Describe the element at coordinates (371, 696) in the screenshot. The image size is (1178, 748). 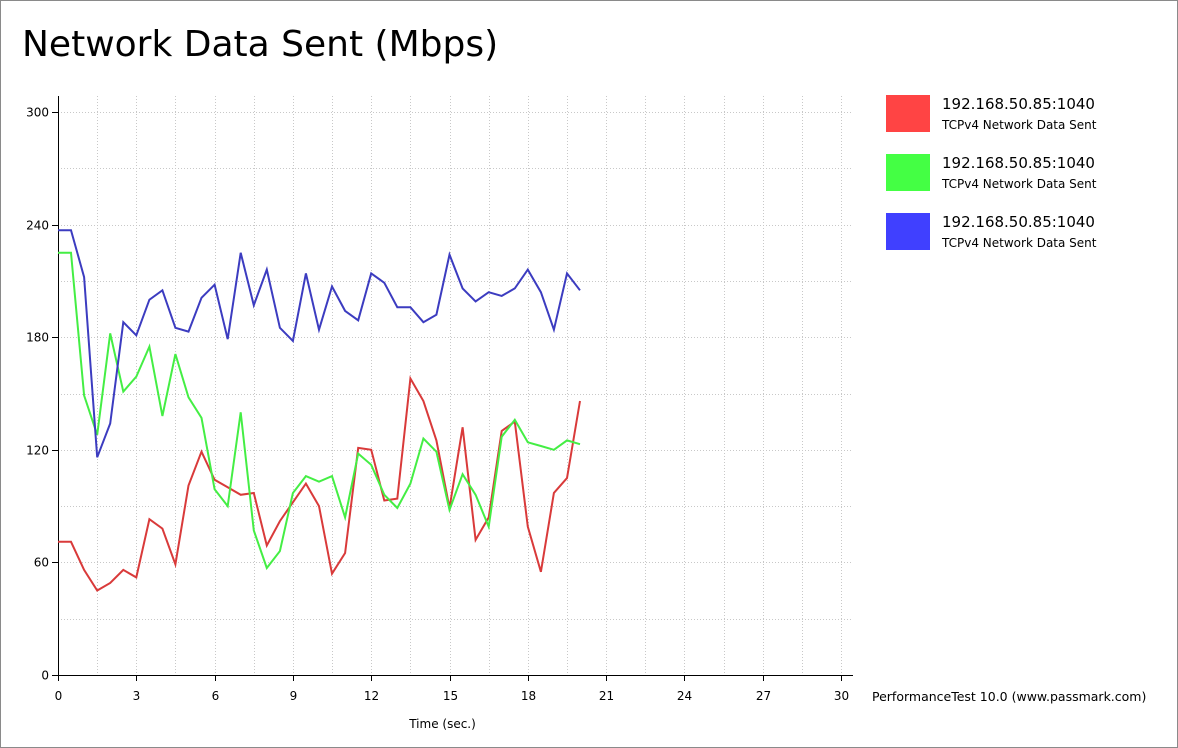
I see `x-tick-label: 12` at that location.